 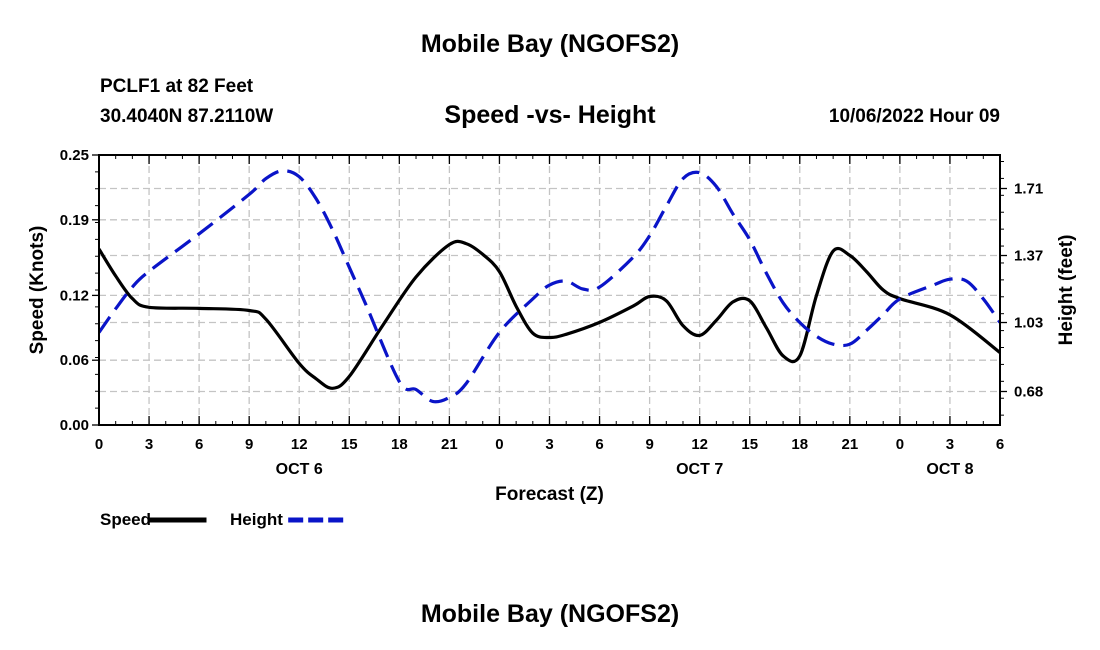 I want to click on forecast-datetime: 10/06/2022 Hour 09, so click(x=914, y=116).